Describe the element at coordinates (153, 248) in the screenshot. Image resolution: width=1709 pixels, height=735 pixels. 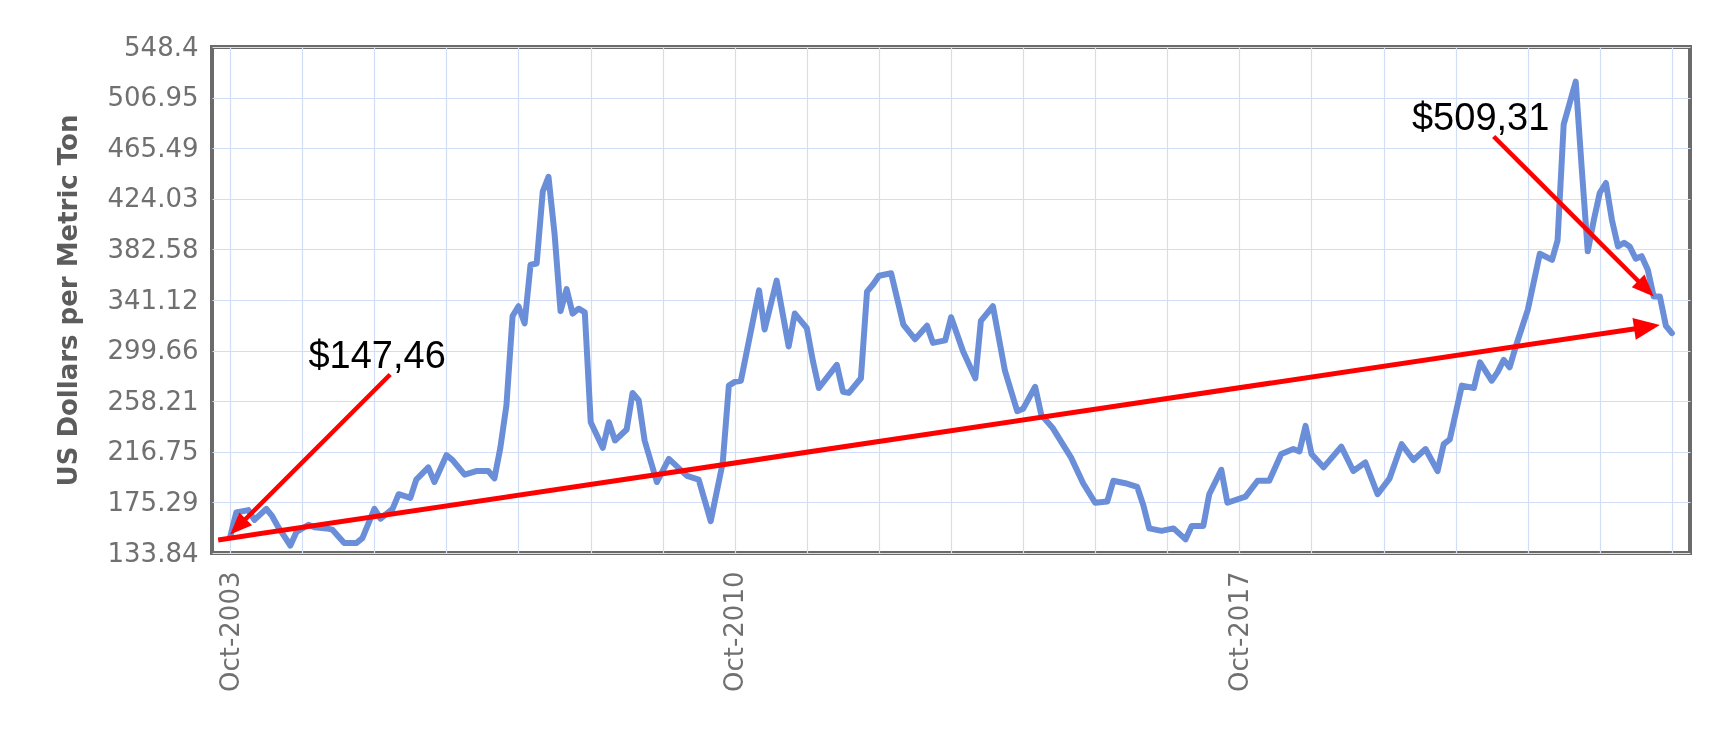
I see `y-tick-label: 382.58` at that location.